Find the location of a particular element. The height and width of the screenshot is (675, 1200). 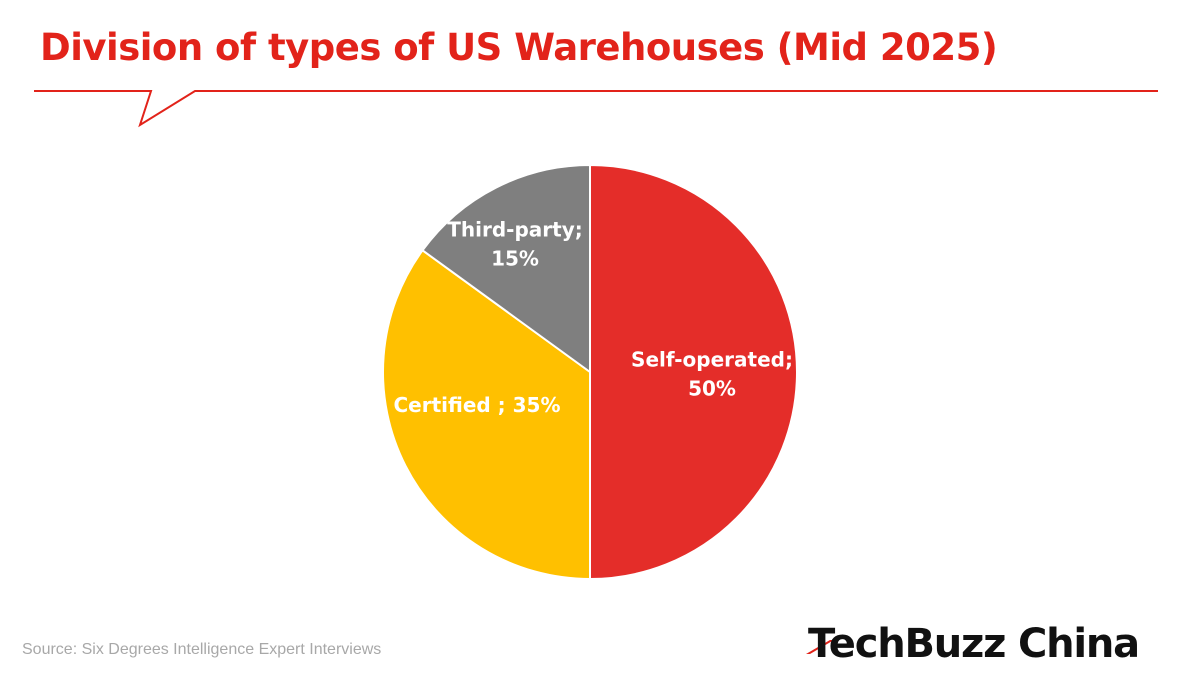

techbuzz-china-logo: TechBuzz China is located at coordinates (974, 644).